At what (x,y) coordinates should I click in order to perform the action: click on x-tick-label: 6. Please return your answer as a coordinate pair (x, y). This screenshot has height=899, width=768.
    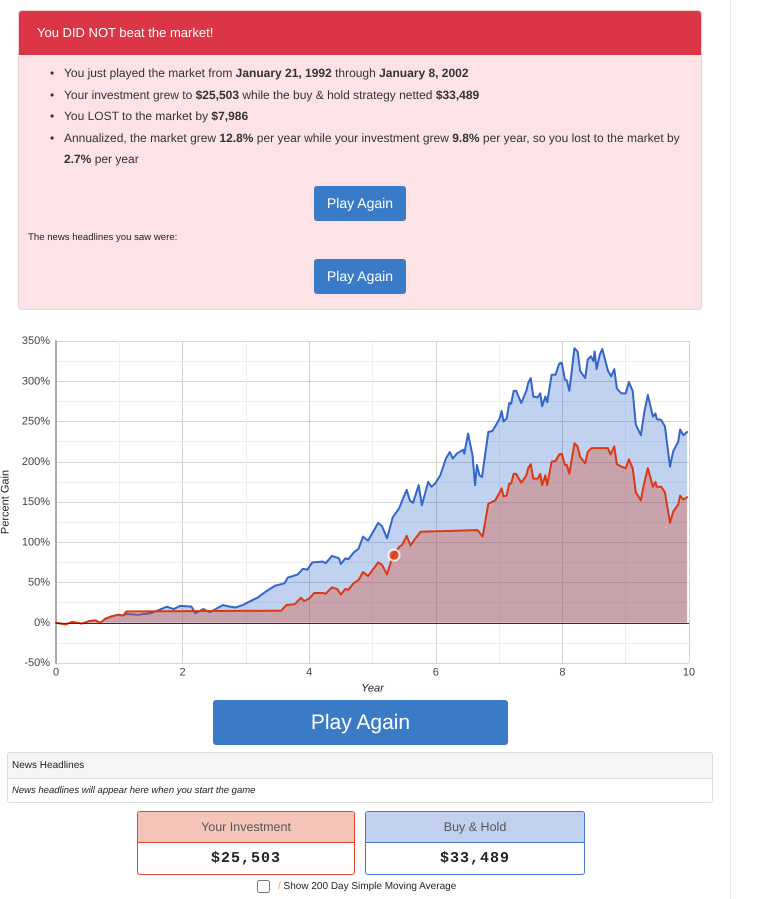
    Looking at the image, I should click on (435, 672).